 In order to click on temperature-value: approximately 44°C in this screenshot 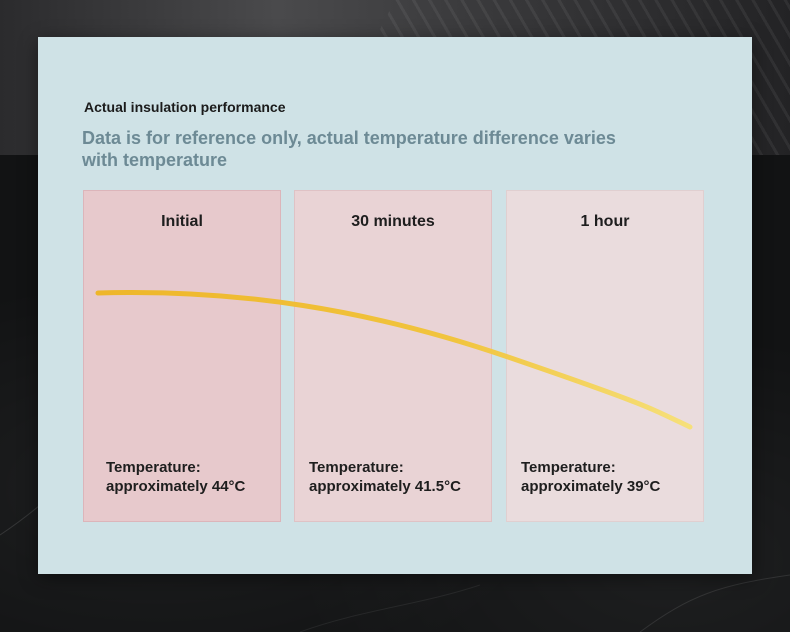, I will do `click(176, 486)`.